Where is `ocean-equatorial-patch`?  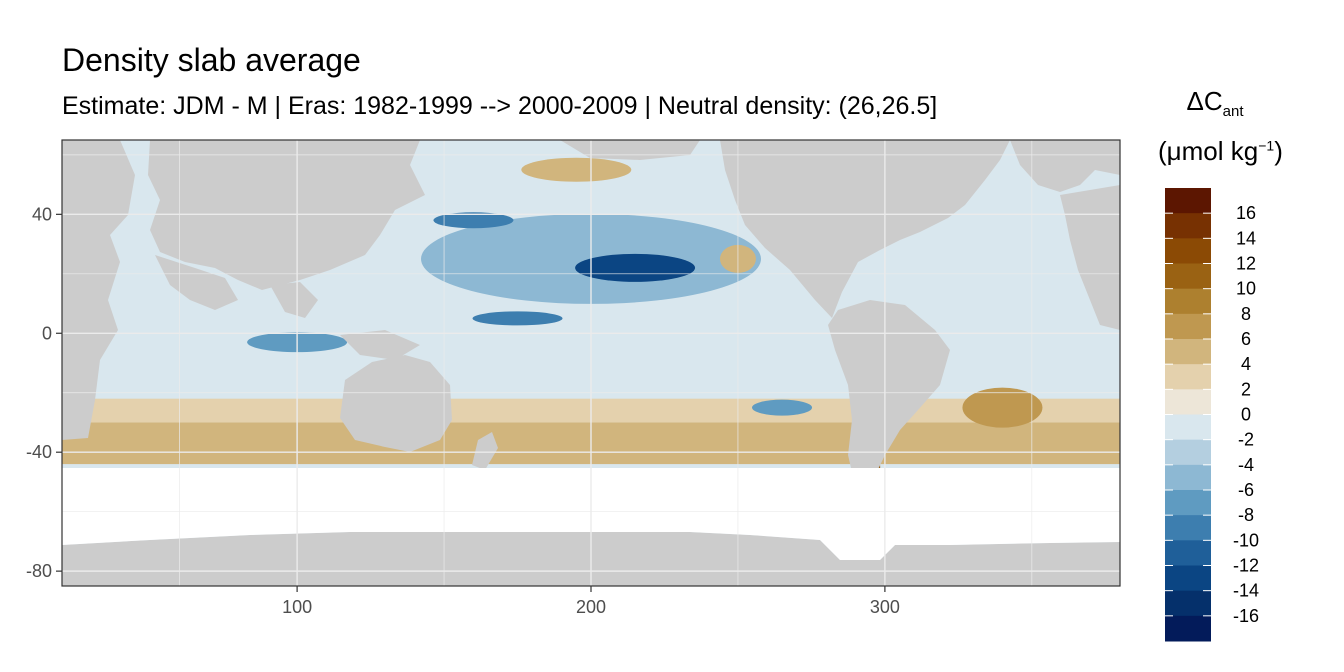 ocean-equatorial-patch is located at coordinates (517, 318).